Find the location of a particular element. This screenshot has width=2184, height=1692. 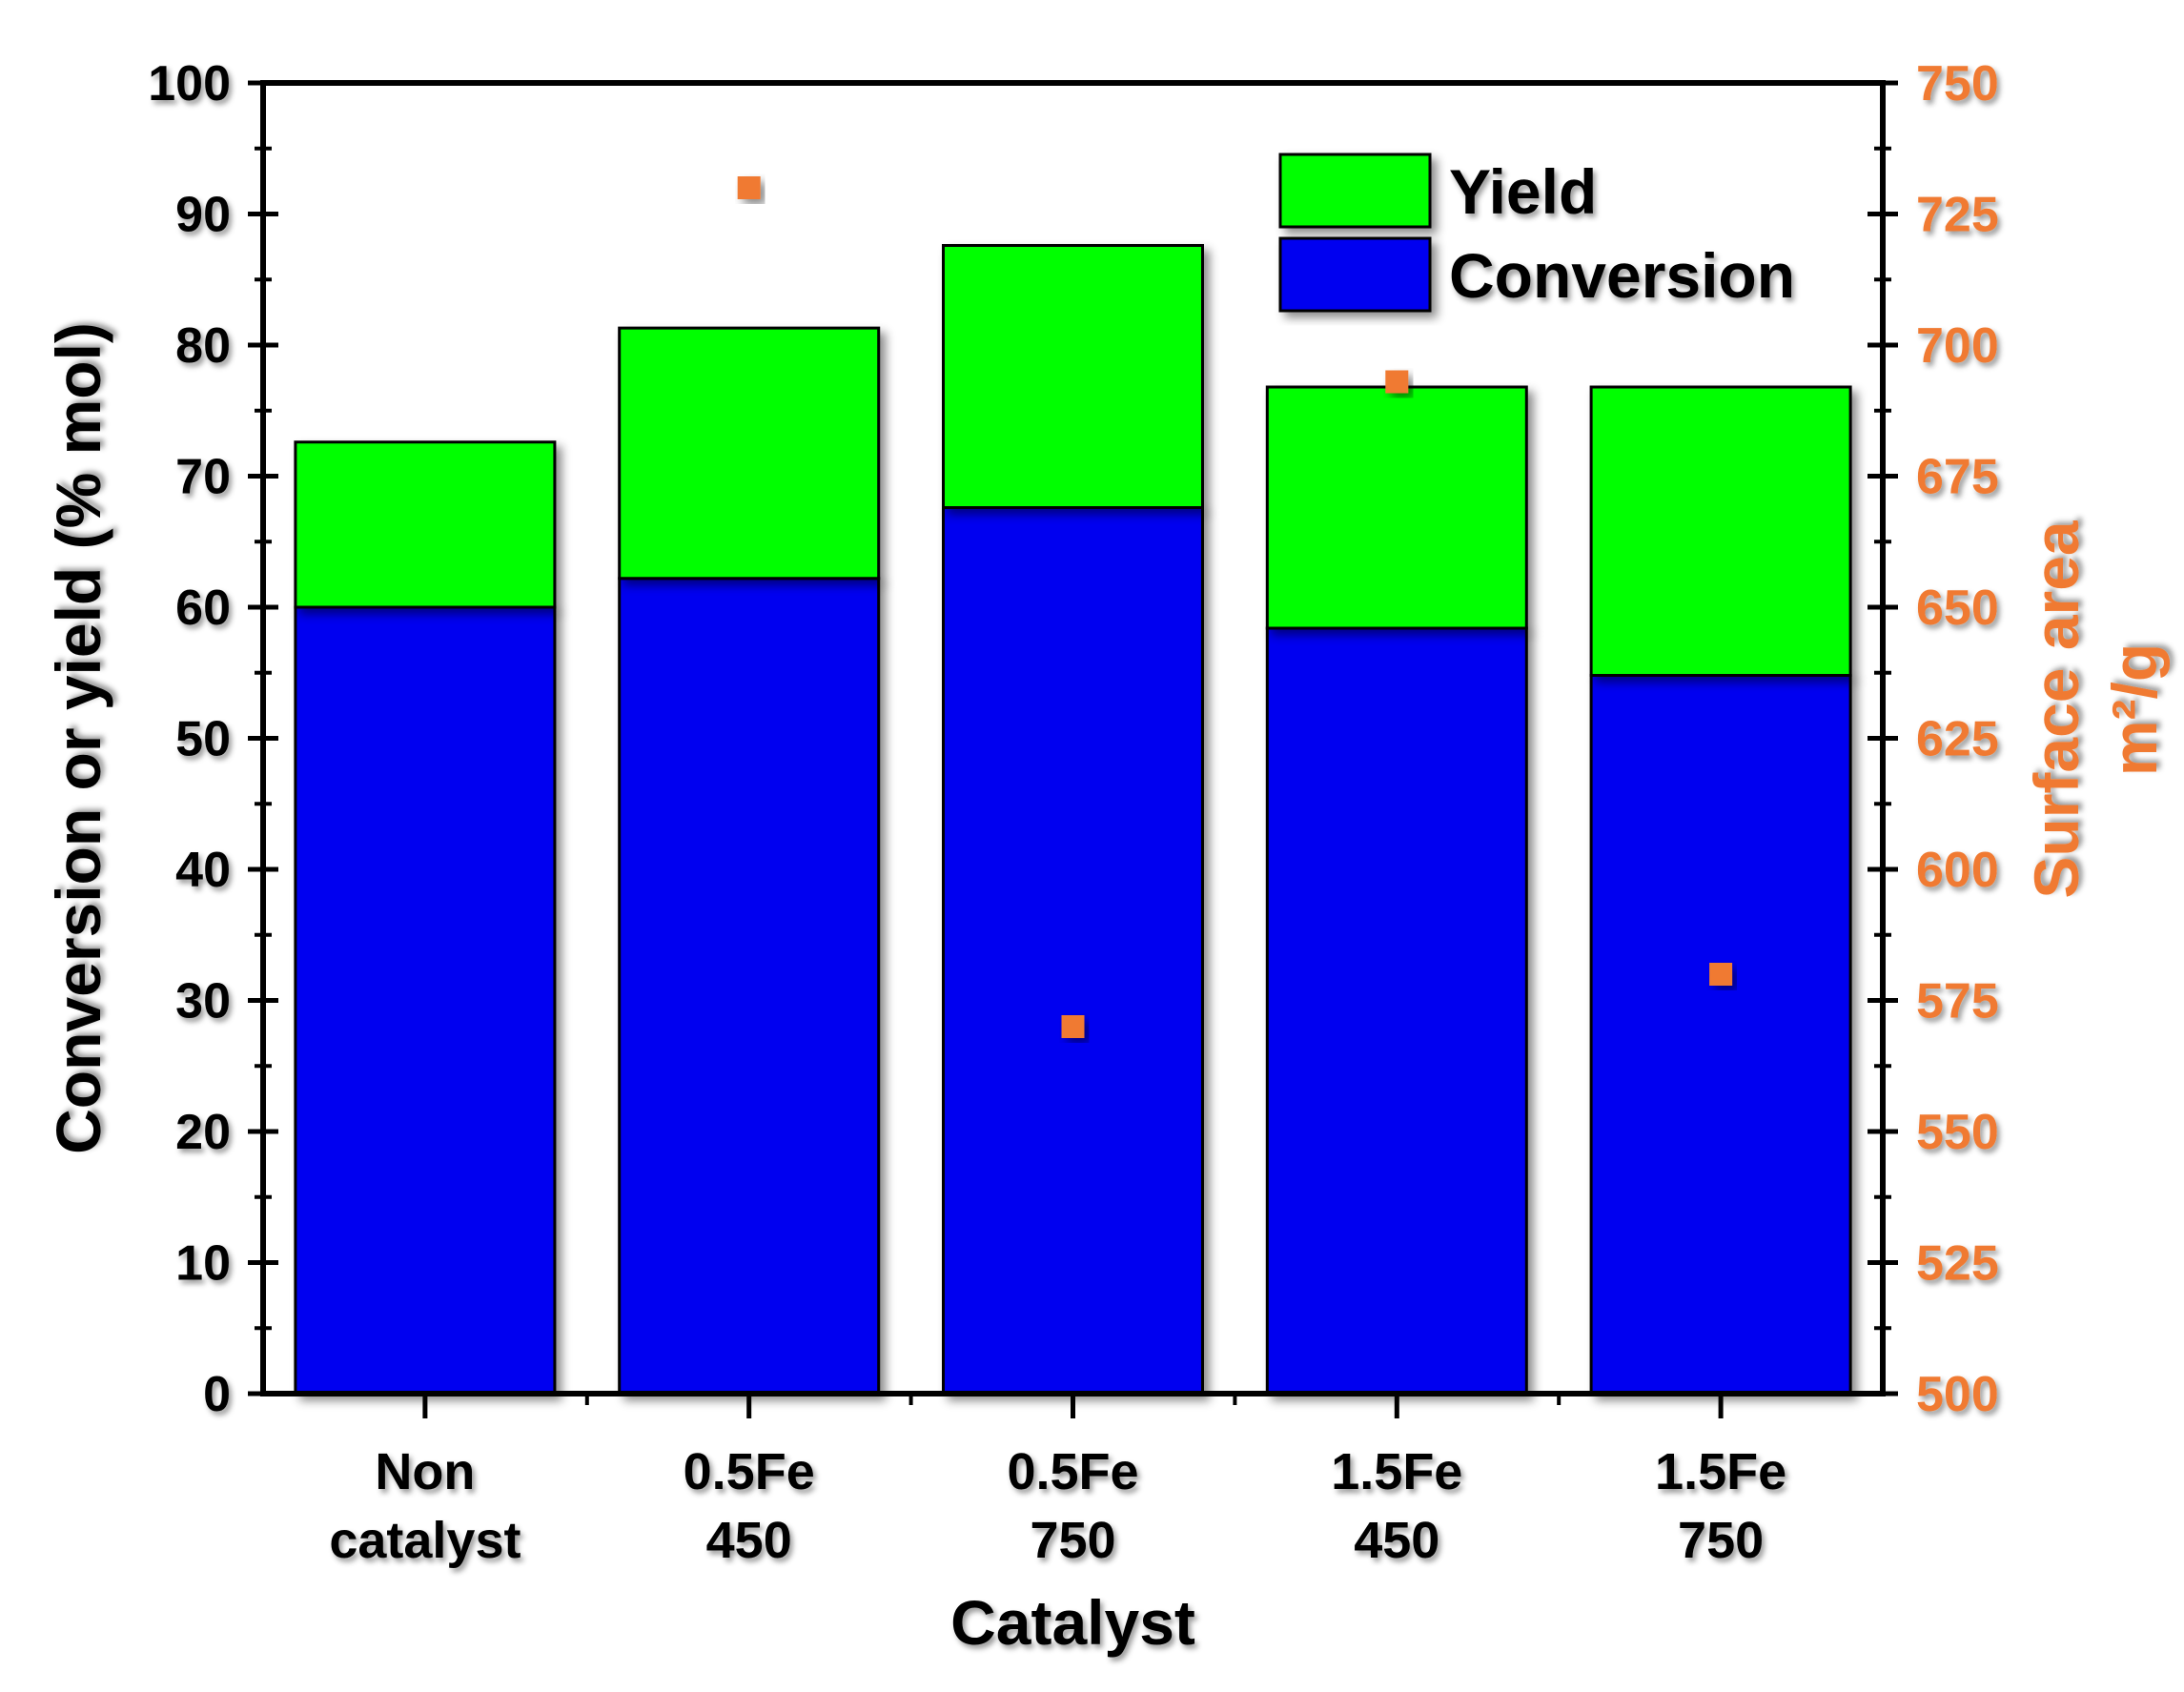

y-tick-label: 30 is located at coordinates (203, 1001).